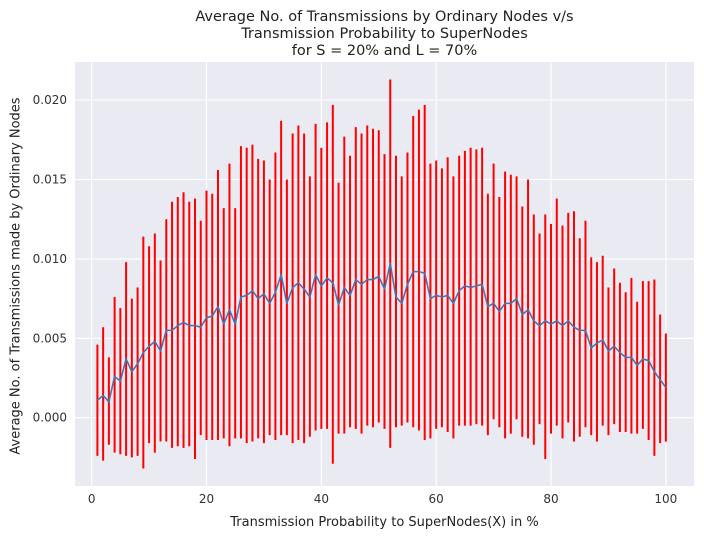 The image size is (704, 541). Describe the element at coordinates (436, 499) in the screenshot. I see `x-tick-label: 60` at that location.